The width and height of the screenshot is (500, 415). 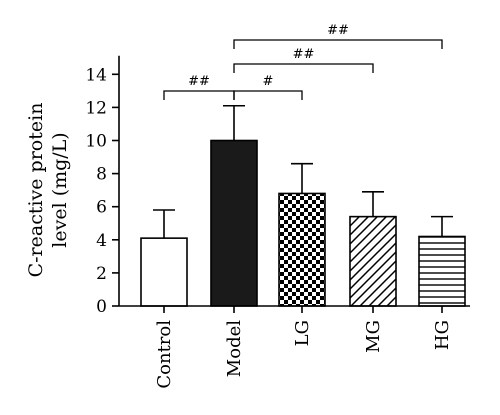 What do you see at coordinates (302, 249) in the screenshot?
I see `bar-lg` at bounding box center [302, 249].